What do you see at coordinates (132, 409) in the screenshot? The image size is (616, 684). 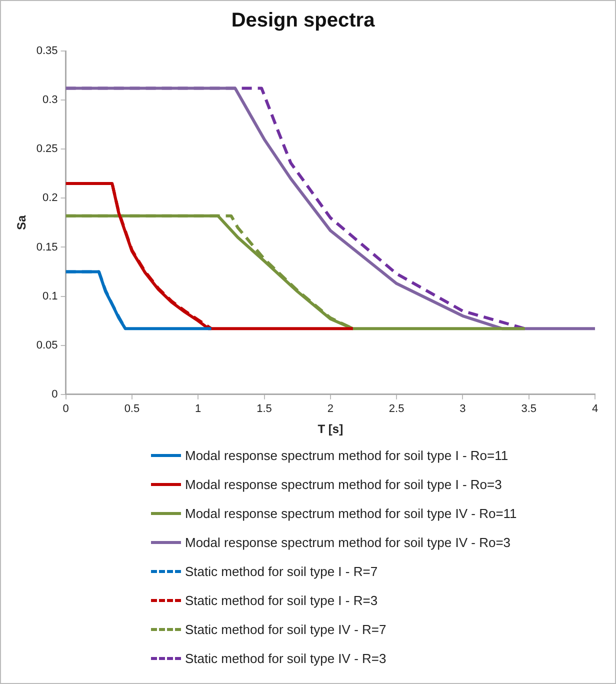 I see `x-tick-label: 0.5` at bounding box center [132, 409].